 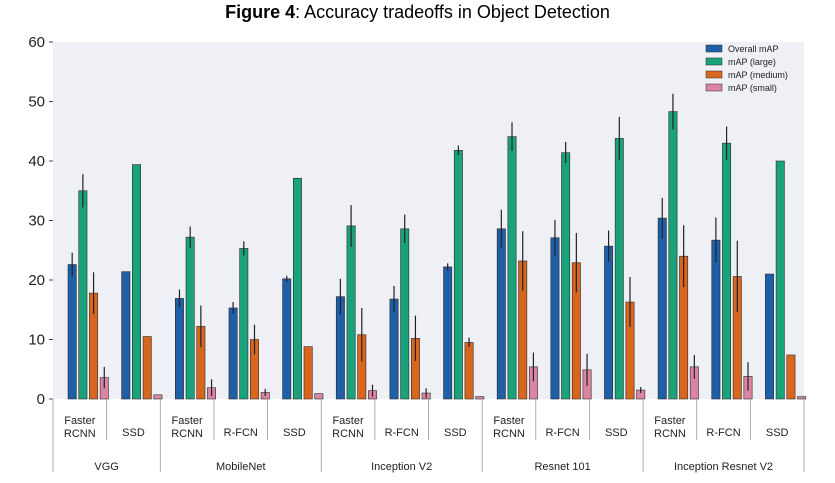 What do you see at coordinates (241, 467) in the screenshot?
I see `group-label: MobileNet` at bounding box center [241, 467].